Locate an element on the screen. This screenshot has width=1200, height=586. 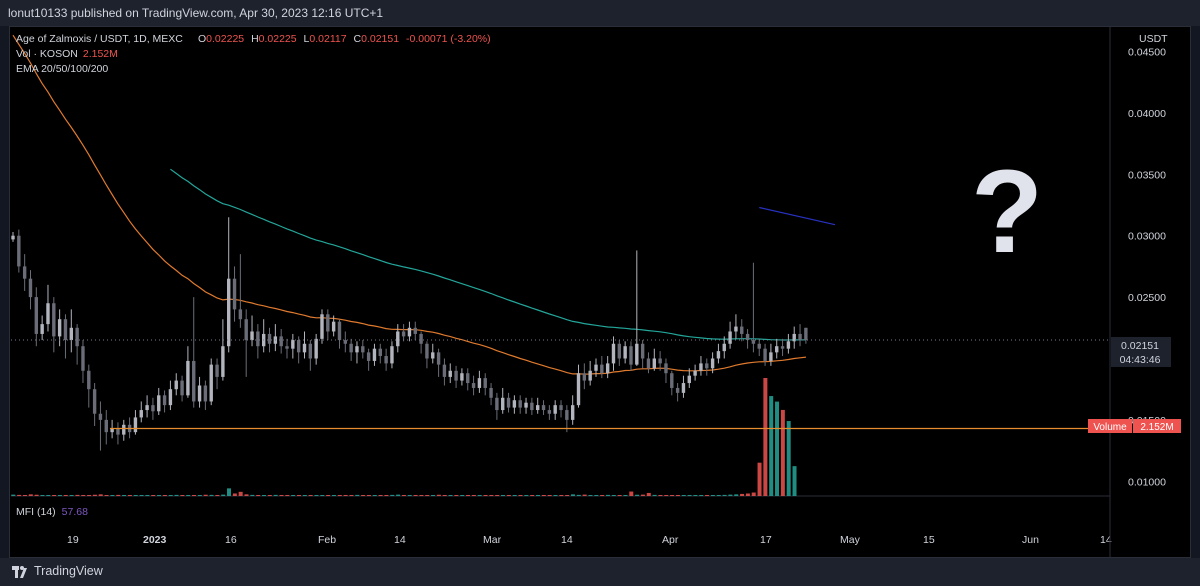
legend-c-label: C is located at coordinates (358, 39).